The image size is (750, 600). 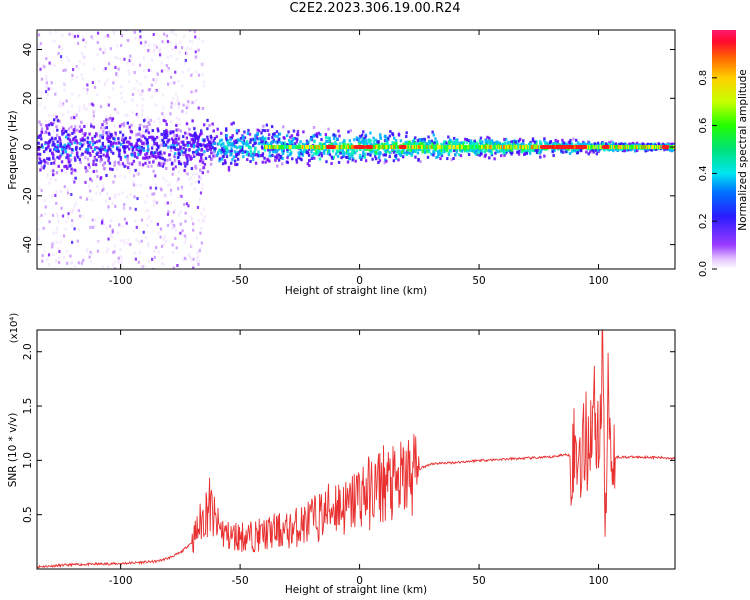 I want to click on snr-x-tick-label: -100, so click(x=121, y=581).